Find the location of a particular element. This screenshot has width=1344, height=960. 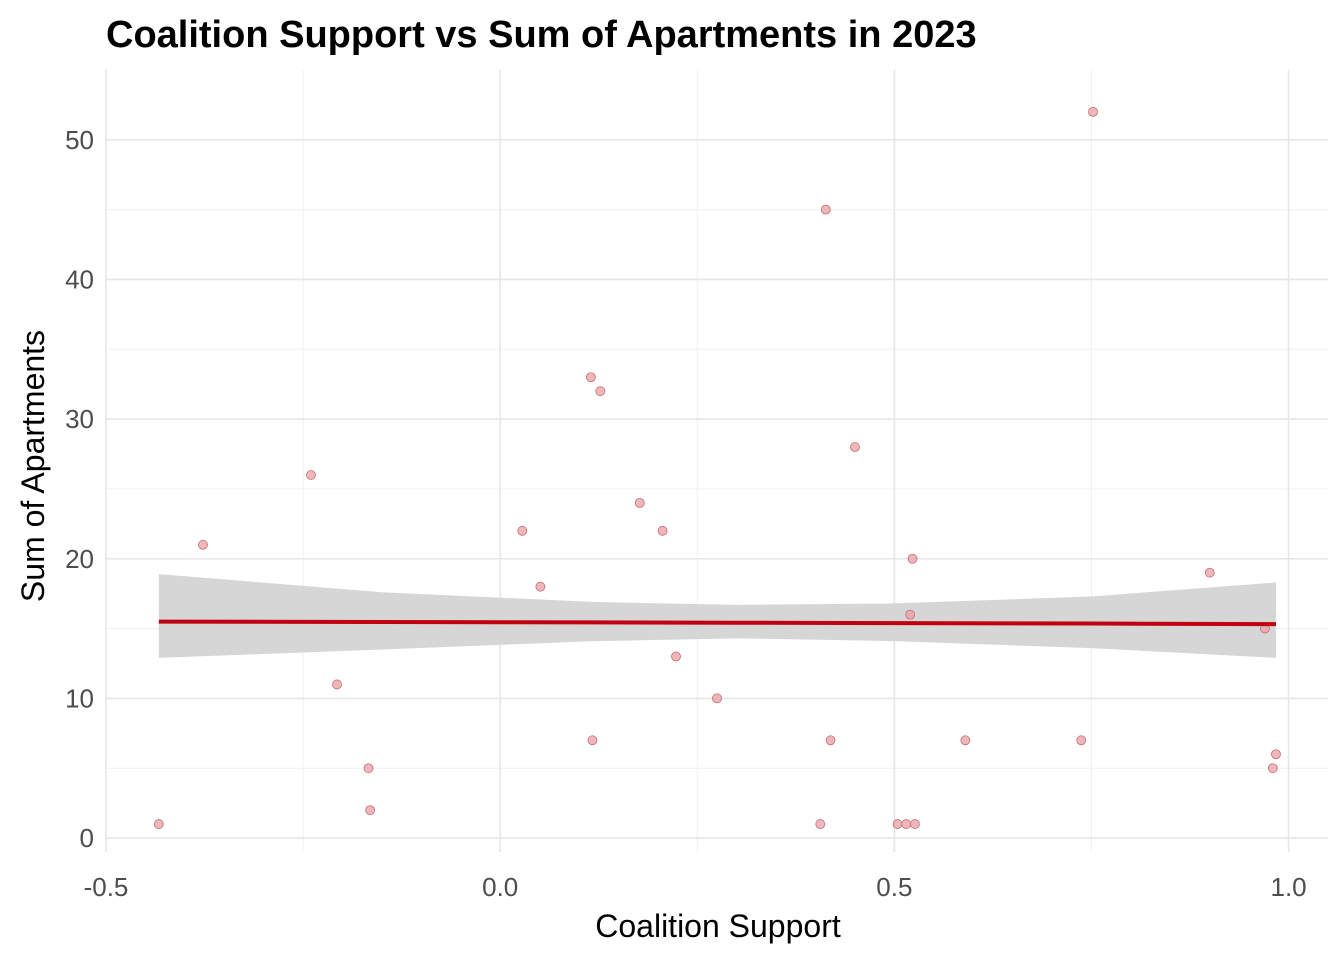

x-tick-label: 0.0 is located at coordinates (500, 887).